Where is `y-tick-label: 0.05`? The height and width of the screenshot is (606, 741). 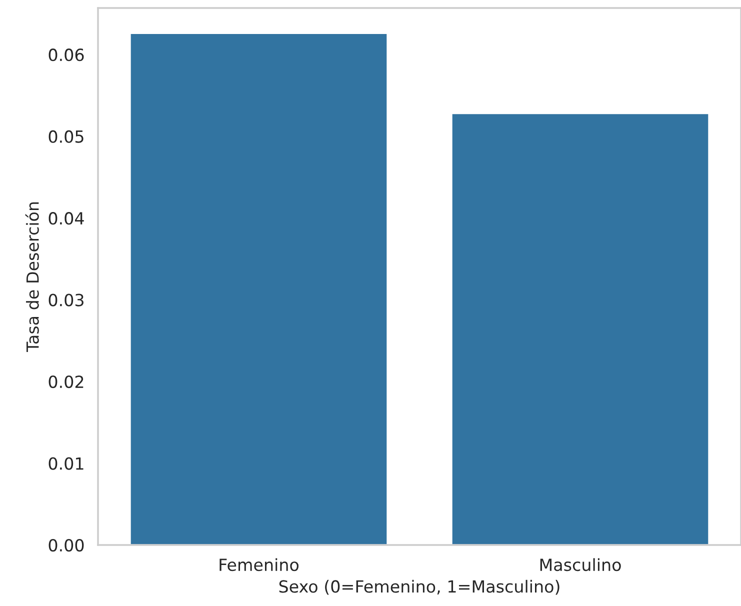
y-tick-label: 0.05 is located at coordinates (66, 136).